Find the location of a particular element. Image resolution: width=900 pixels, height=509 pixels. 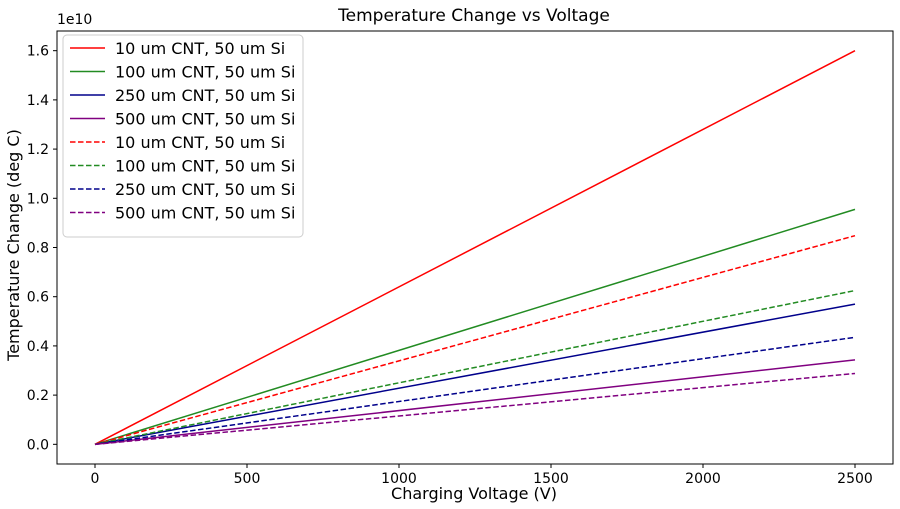

y-offset-label: 1e10 is located at coordinates (74, 20).